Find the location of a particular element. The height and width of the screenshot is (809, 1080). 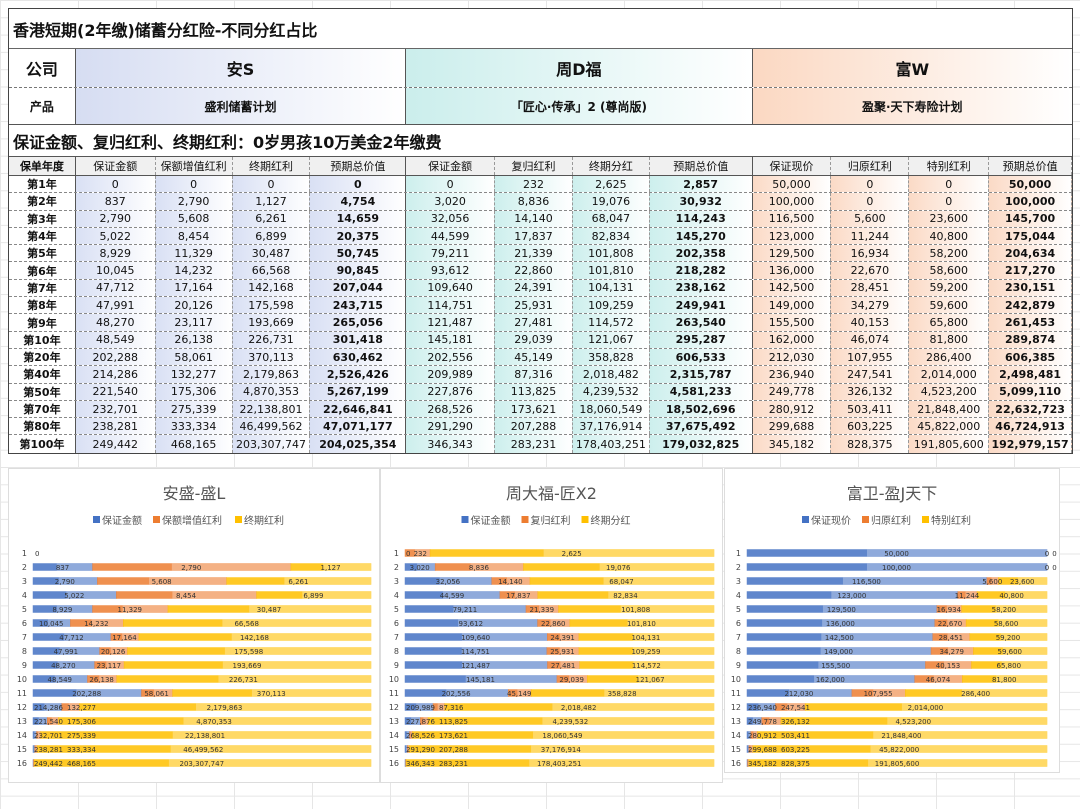

value-cell: 249,442 is located at coordinates (115, 444).